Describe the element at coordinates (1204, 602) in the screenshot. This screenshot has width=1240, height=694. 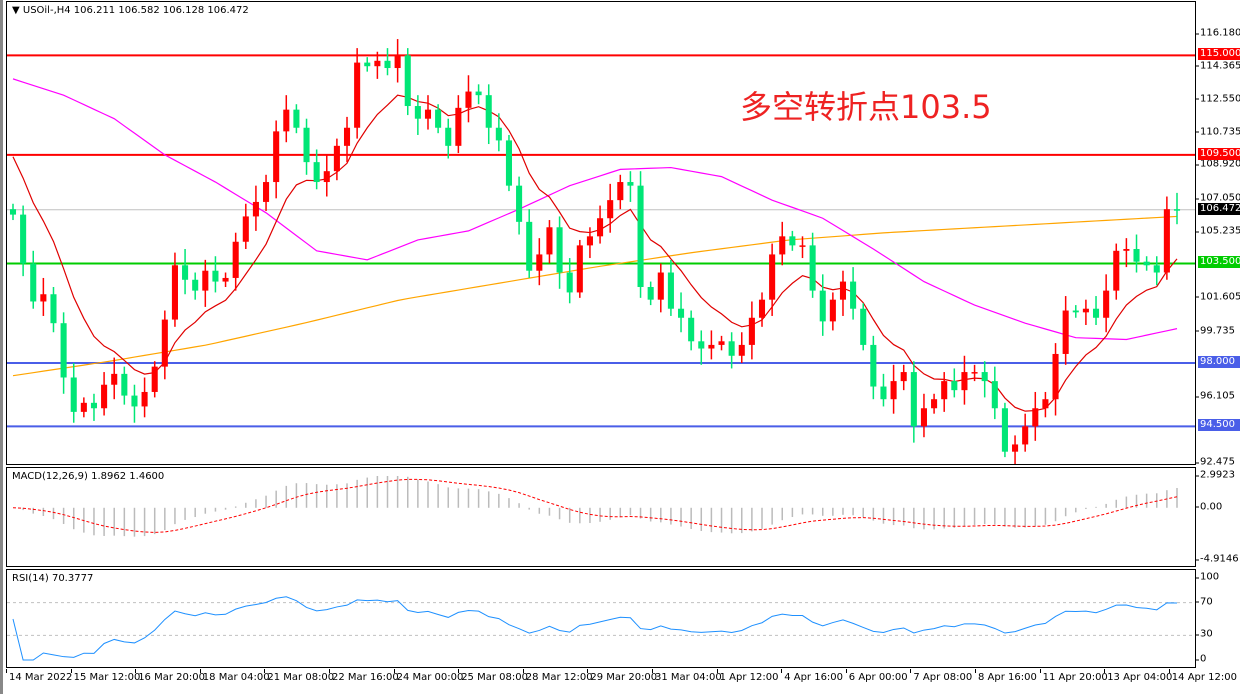
I see `rsi-tick: 70` at that location.